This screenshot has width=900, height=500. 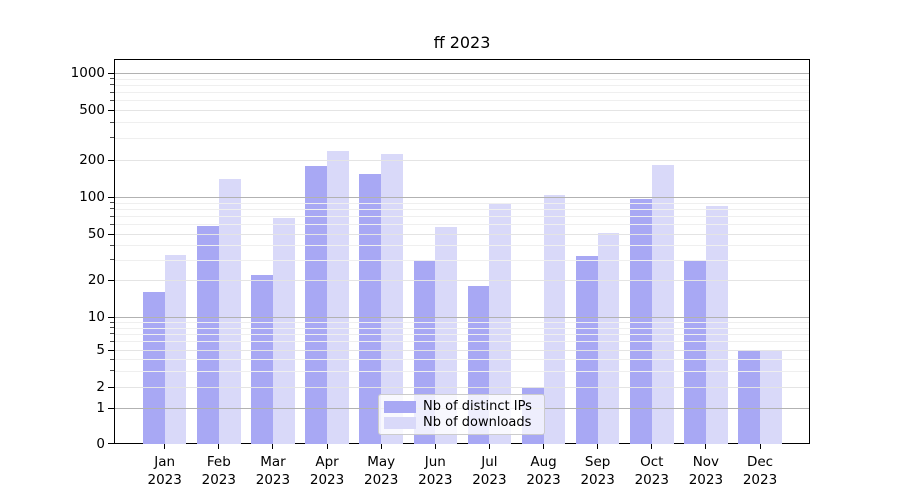 What do you see at coordinates (400, 422) in the screenshot?
I see `legend-swatch-downloads` at bounding box center [400, 422].